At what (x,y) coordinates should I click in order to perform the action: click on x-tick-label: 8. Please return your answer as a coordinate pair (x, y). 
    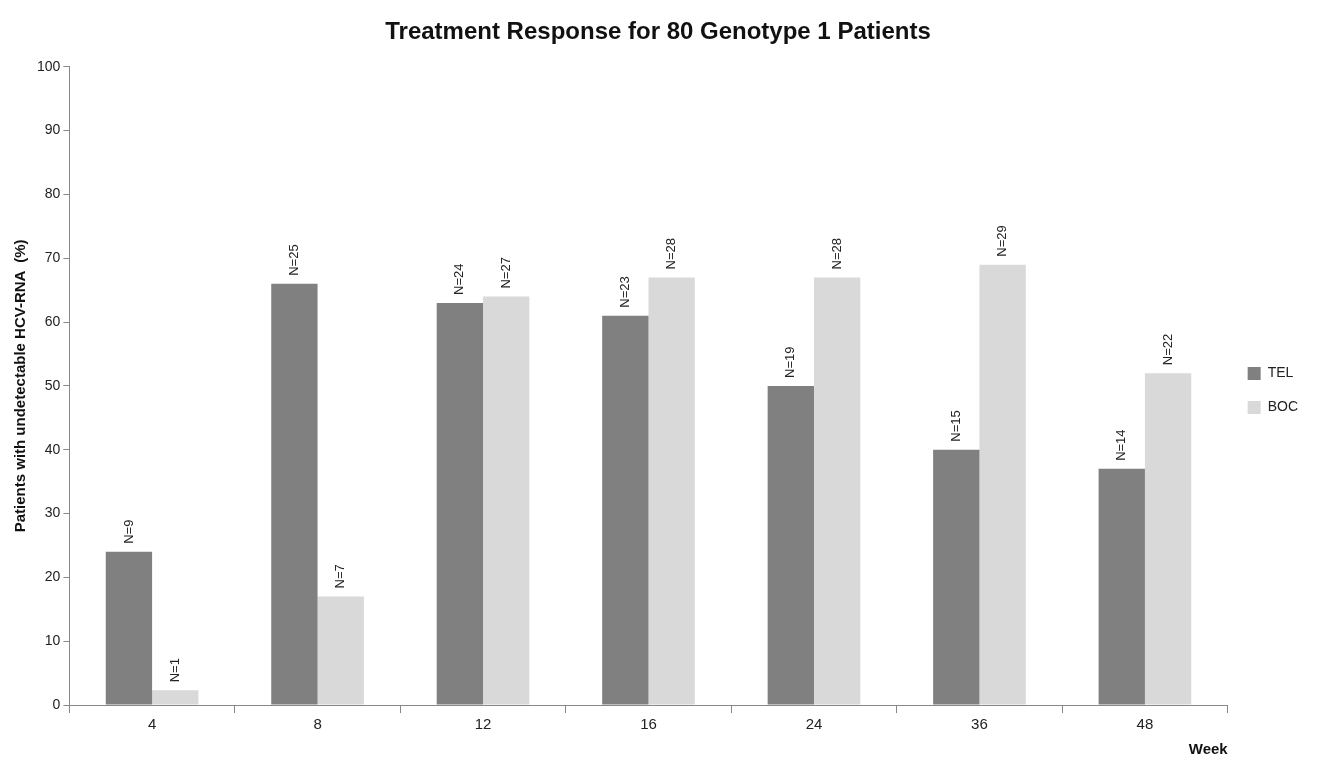
    Looking at the image, I should click on (317, 724).